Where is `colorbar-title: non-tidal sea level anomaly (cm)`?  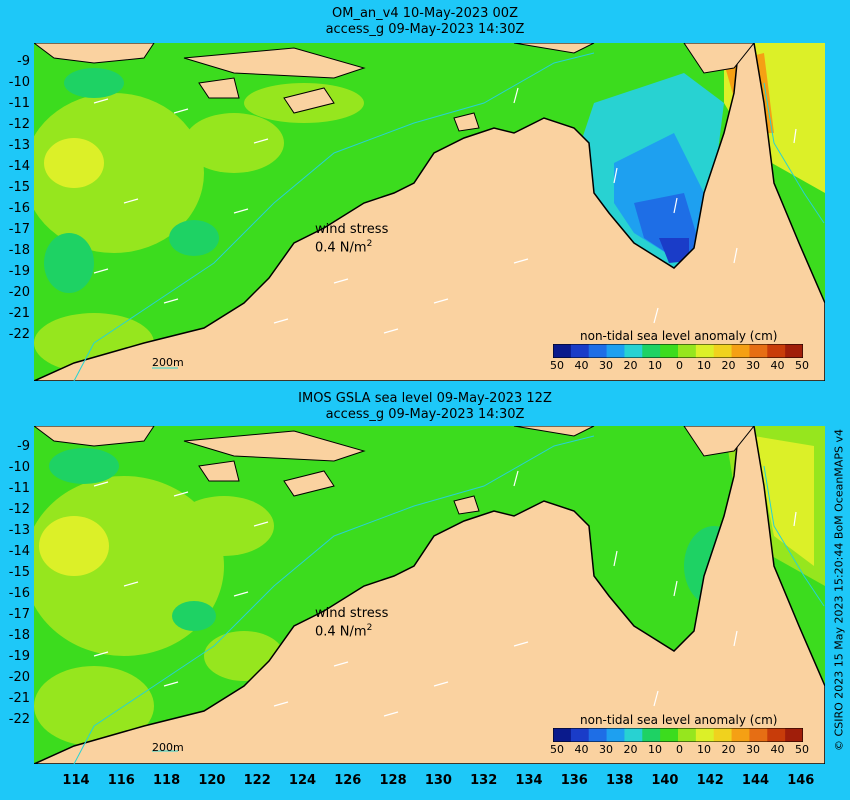 colorbar-title: non-tidal sea level anomaly (cm) is located at coordinates (679, 336).